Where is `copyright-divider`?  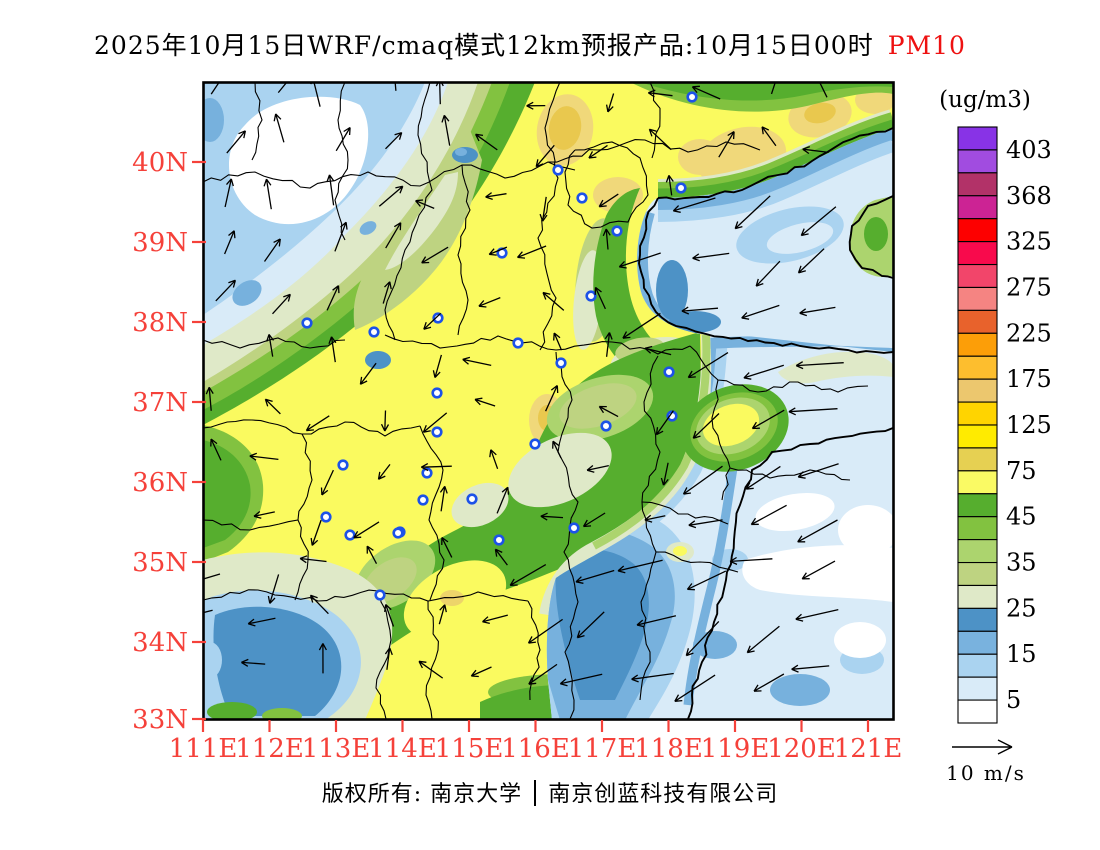 copyright-divider is located at coordinates (535, 793).